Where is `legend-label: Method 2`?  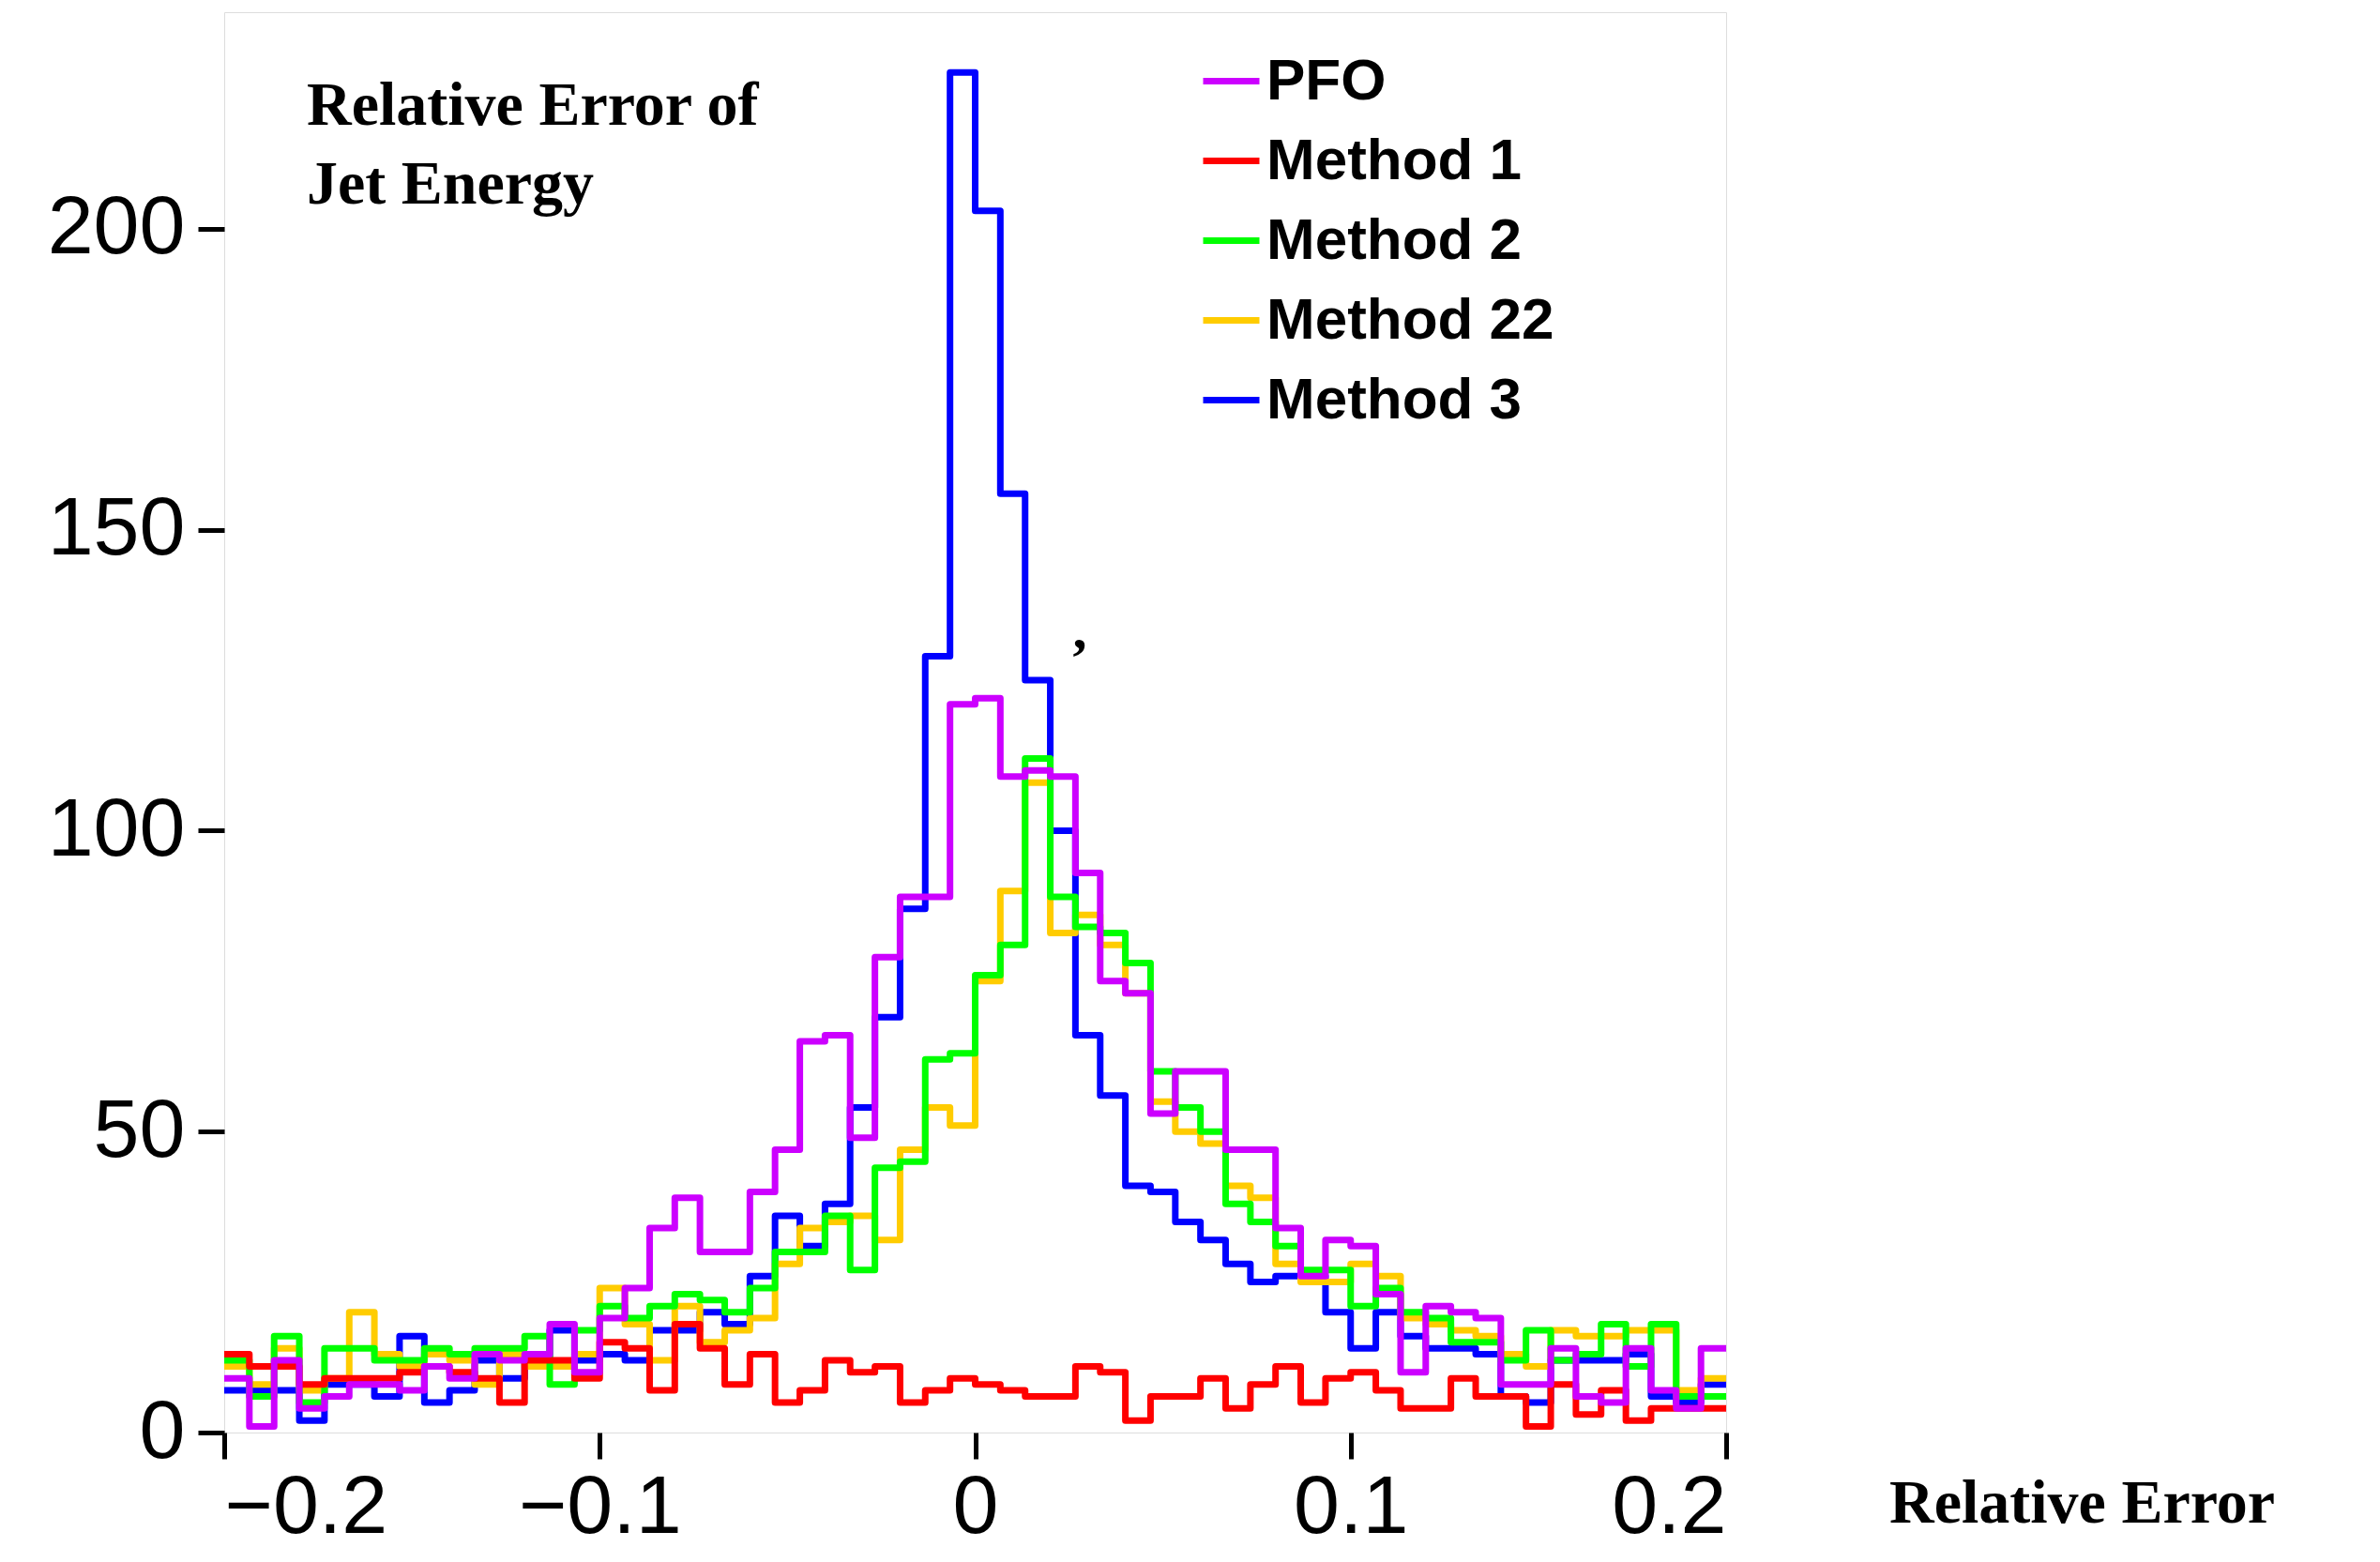
legend-label: Method 2 is located at coordinates (1394, 238).